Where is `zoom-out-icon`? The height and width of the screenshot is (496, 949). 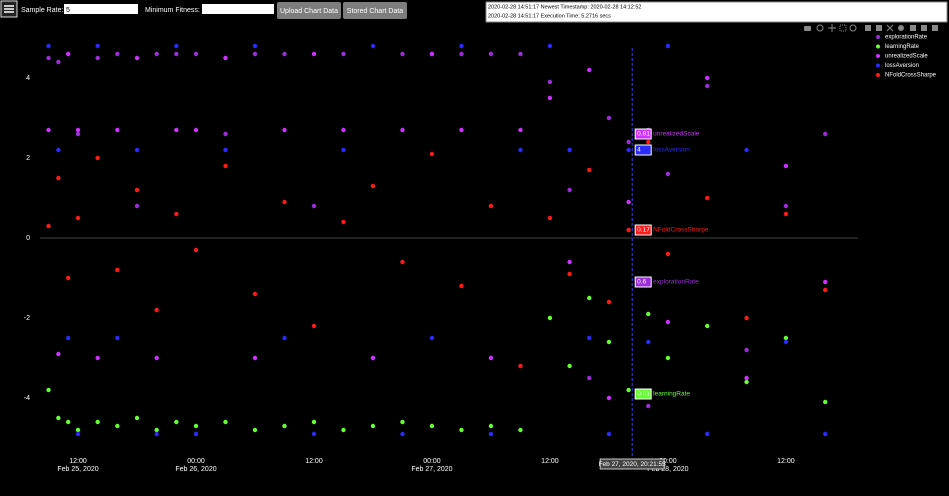
zoom-out-icon is located at coordinates (879, 28).